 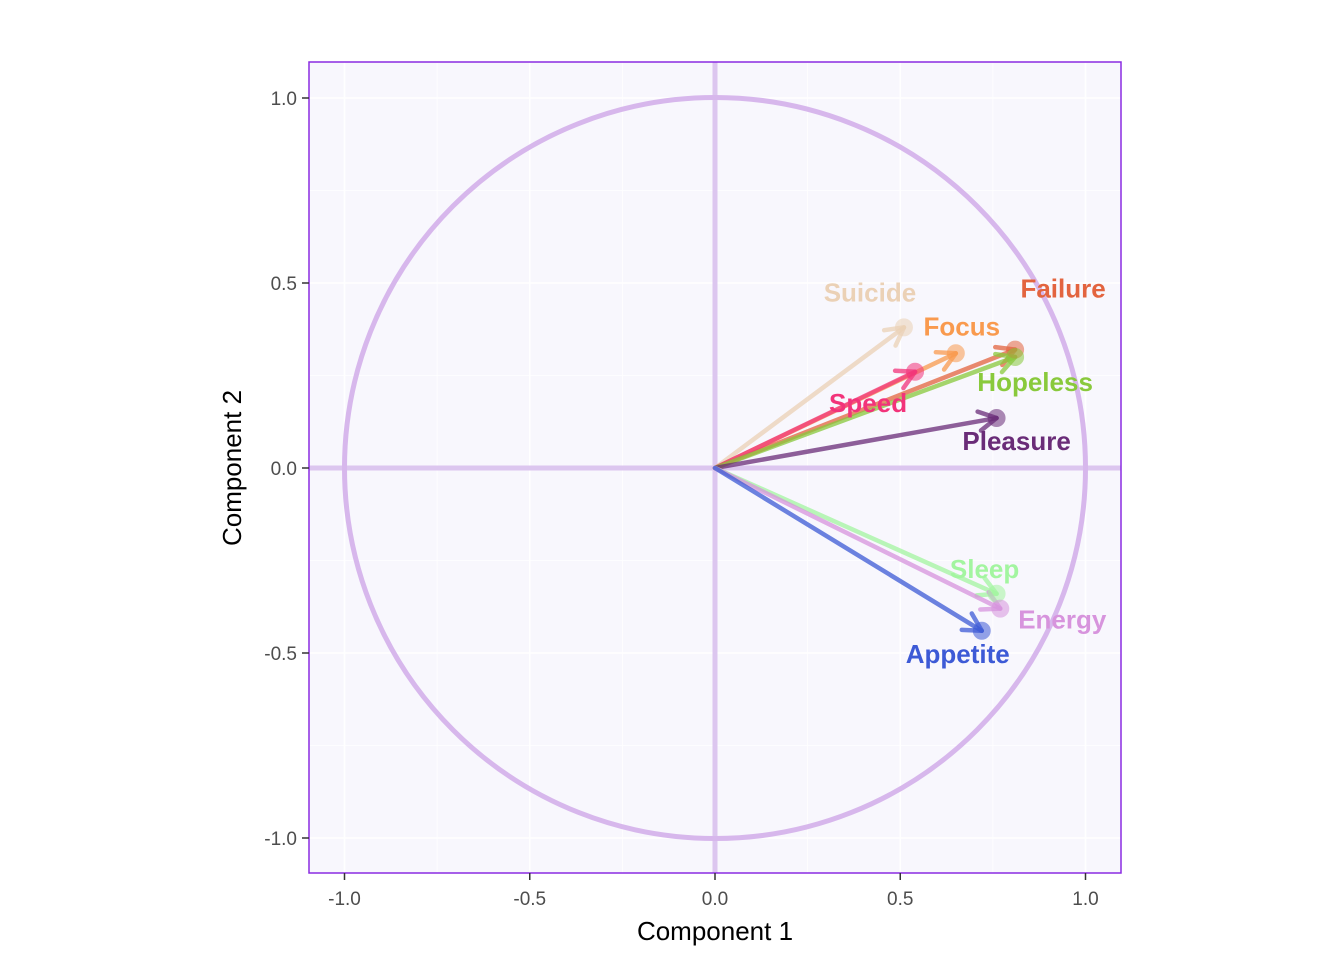 What do you see at coordinates (984, 569) in the screenshot?
I see `label-sleep: Sleep` at bounding box center [984, 569].